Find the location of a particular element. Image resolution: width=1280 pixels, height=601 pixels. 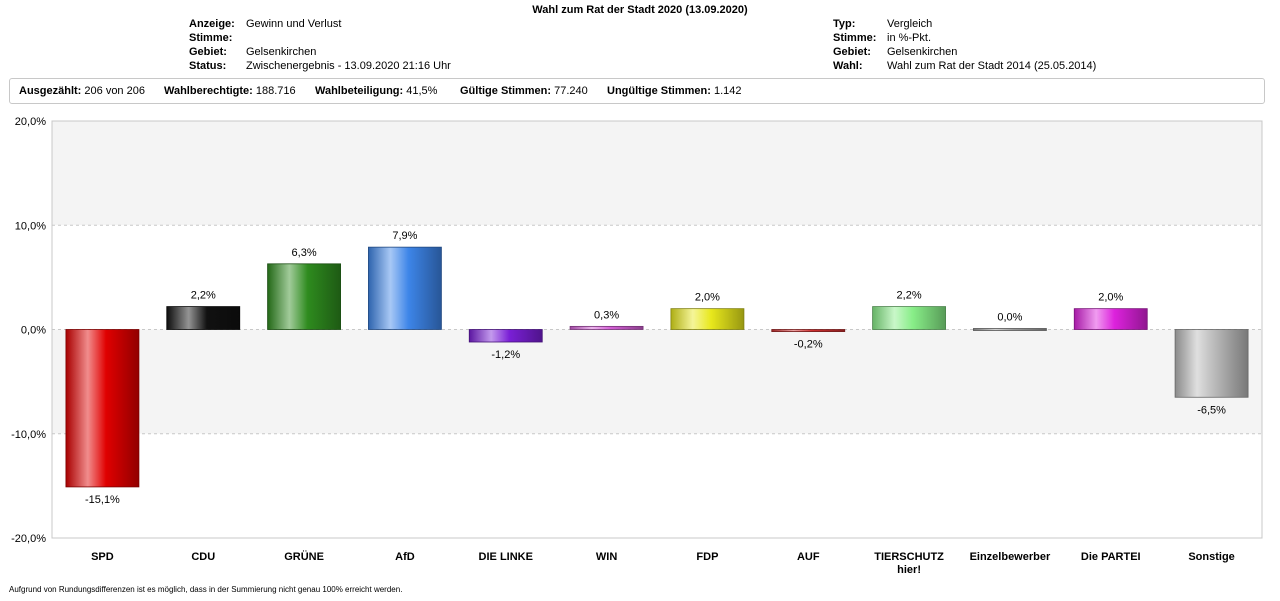

y-tick-label: -20,0% is located at coordinates (28, 539).